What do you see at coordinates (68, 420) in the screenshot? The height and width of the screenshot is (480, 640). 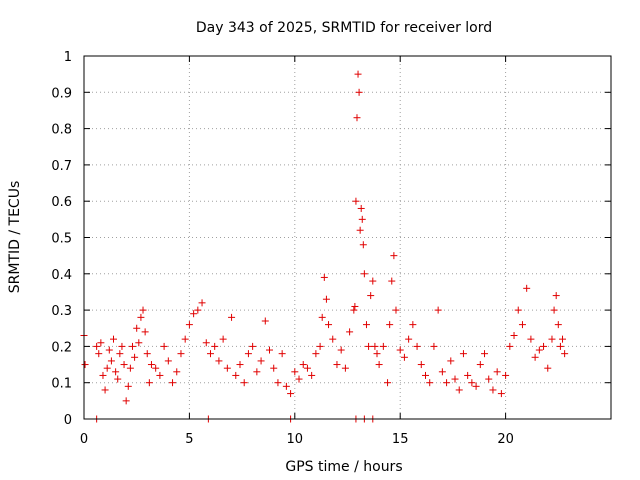 I see `y-tick-label: 0` at bounding box center [68, 420].